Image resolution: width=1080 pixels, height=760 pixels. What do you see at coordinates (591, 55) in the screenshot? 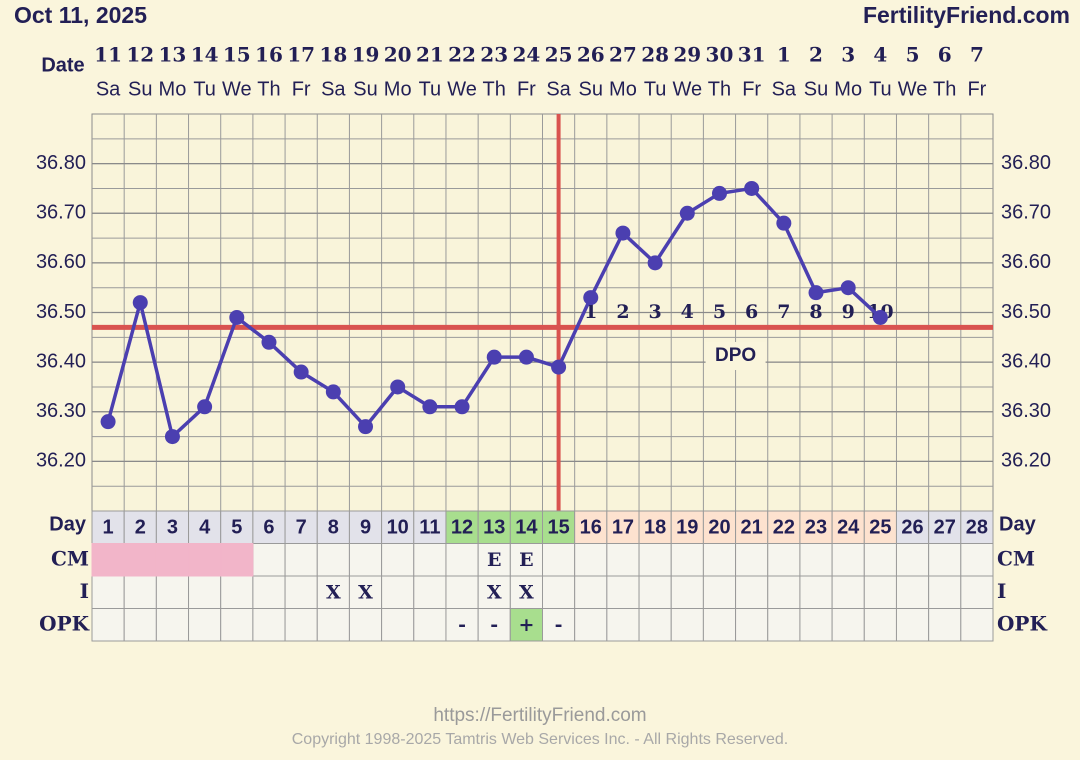
I see `date-label: 26` at bounding box center [591, 55].